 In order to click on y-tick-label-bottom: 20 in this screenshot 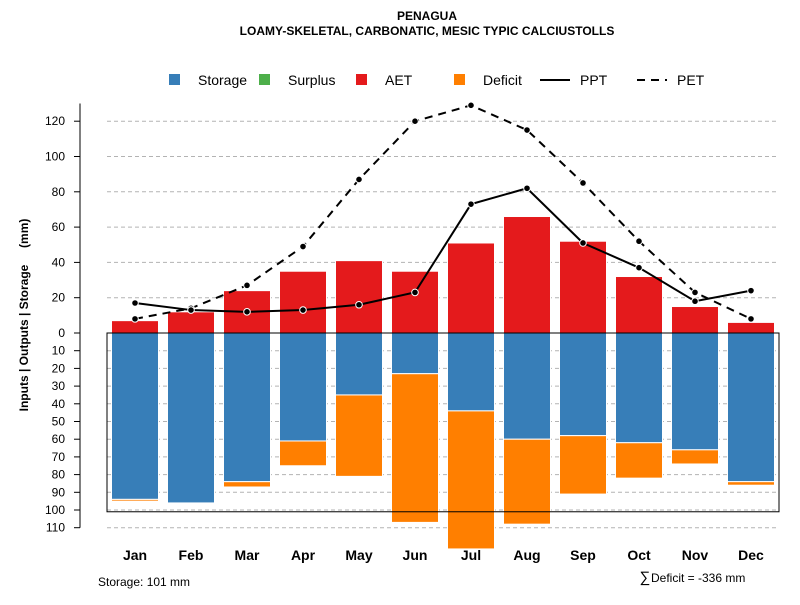, I will do `click(59, 368)`.